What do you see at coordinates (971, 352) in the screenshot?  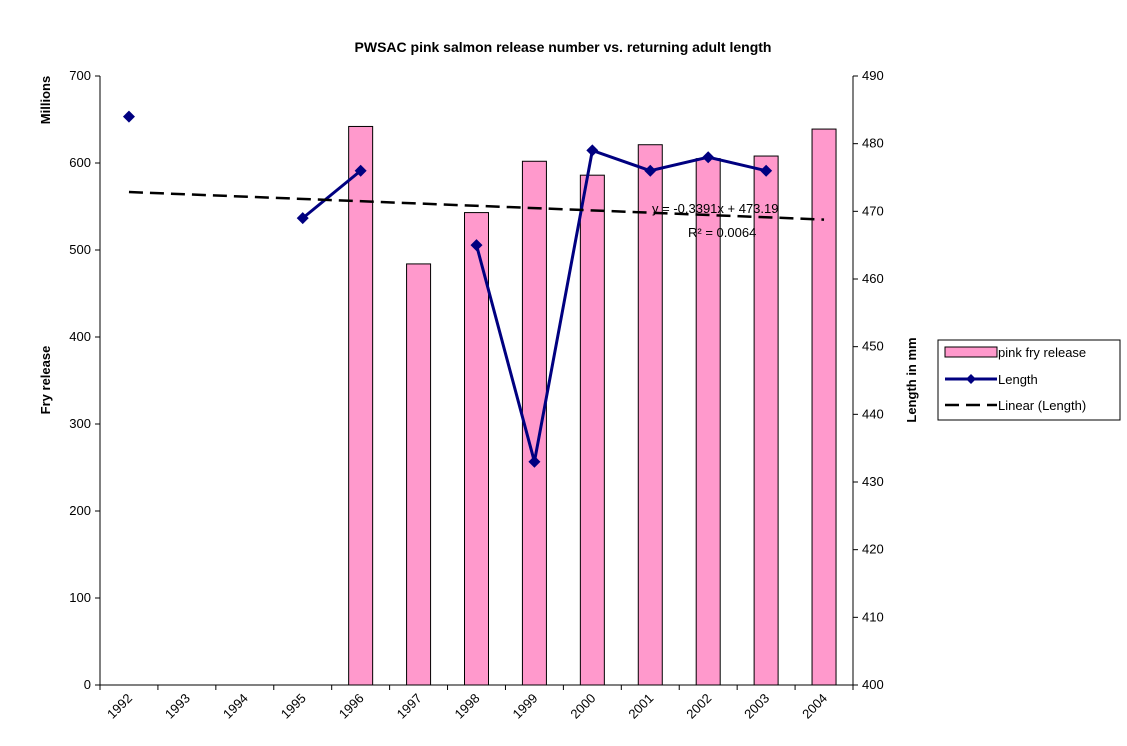 I see `legend-swatch` at bounding box center [971, 352].